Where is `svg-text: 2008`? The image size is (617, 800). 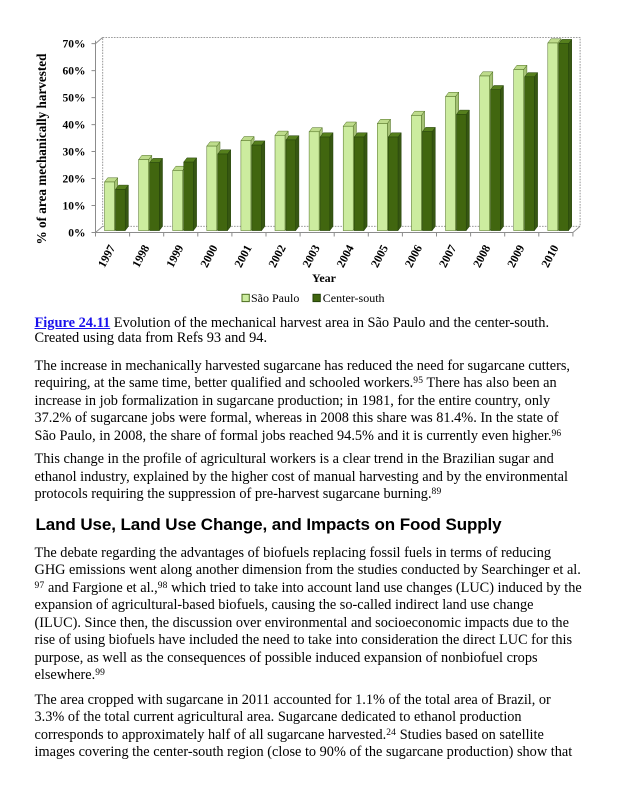 svg-text: 2008 is located at coordinates (481, 255).